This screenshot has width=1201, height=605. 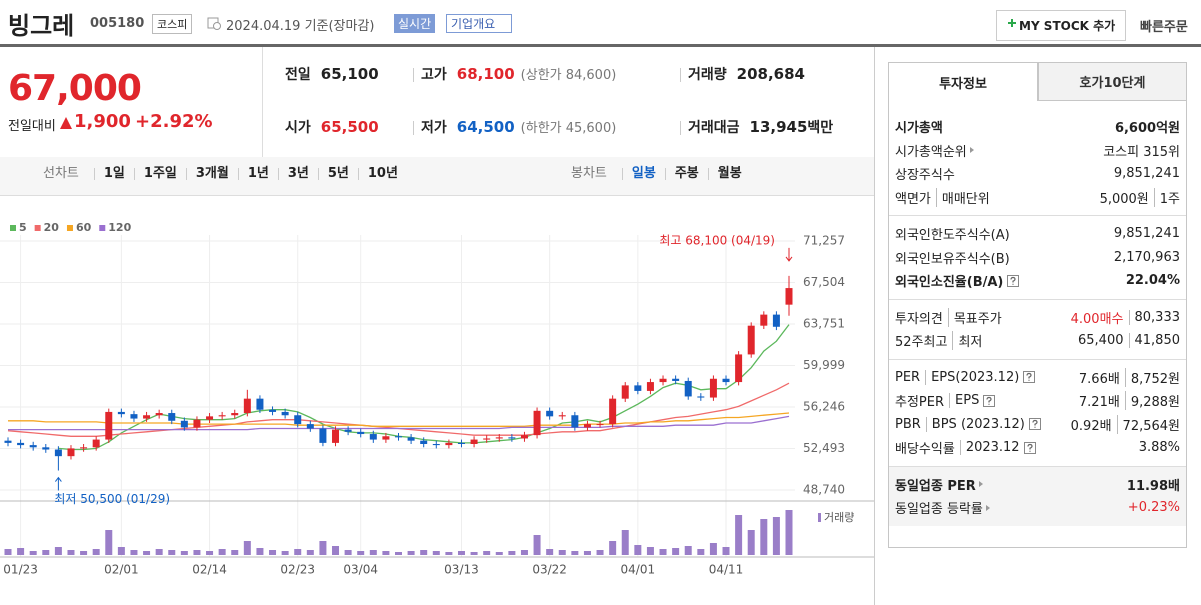 I want to click on ma-line, so click(x=399, y=423).